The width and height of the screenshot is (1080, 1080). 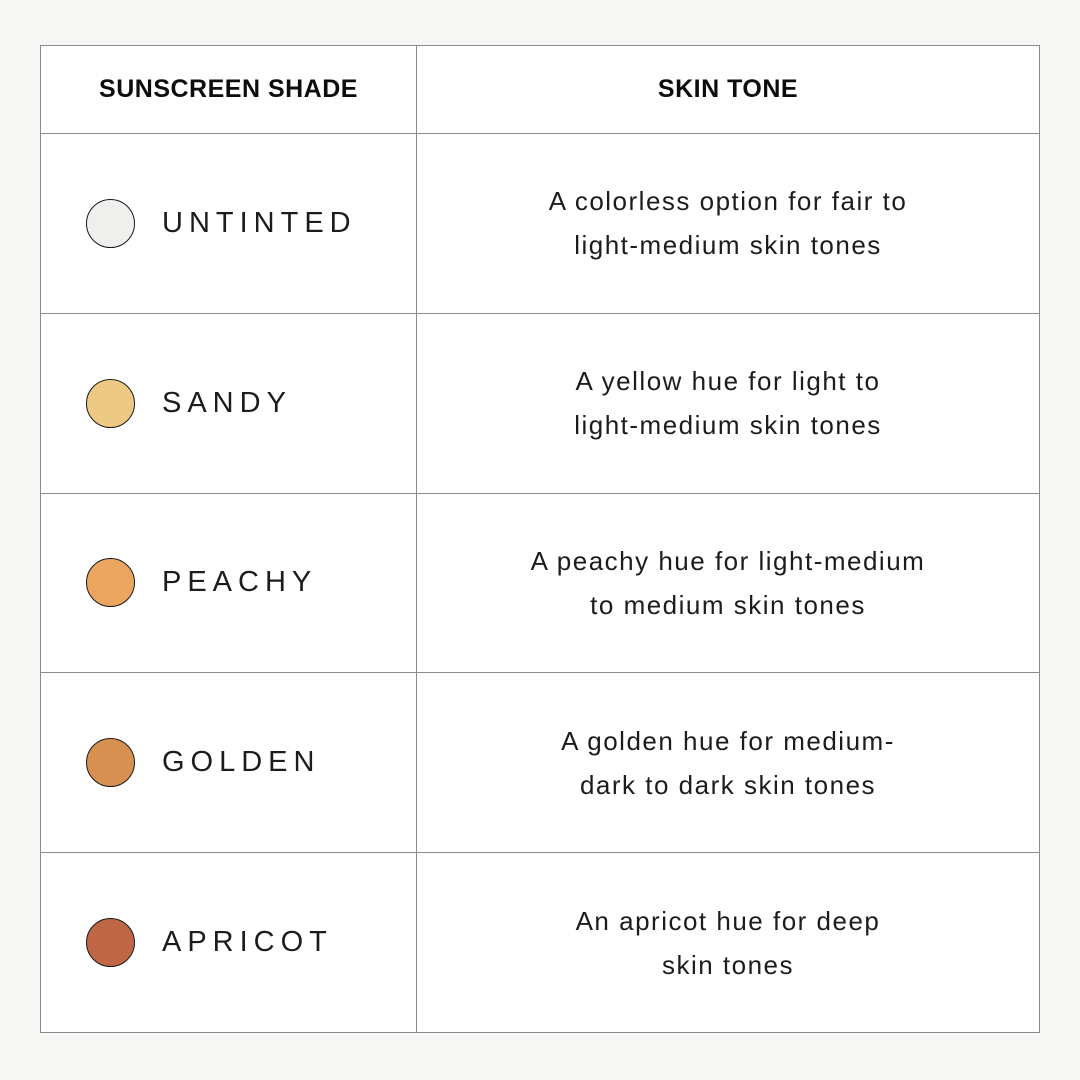 What do you see at coordinates (728, 381) in the screenshot?
I see `skin-tone-description-line1: A yellow hue for light to` at bounding box center [728, 381].